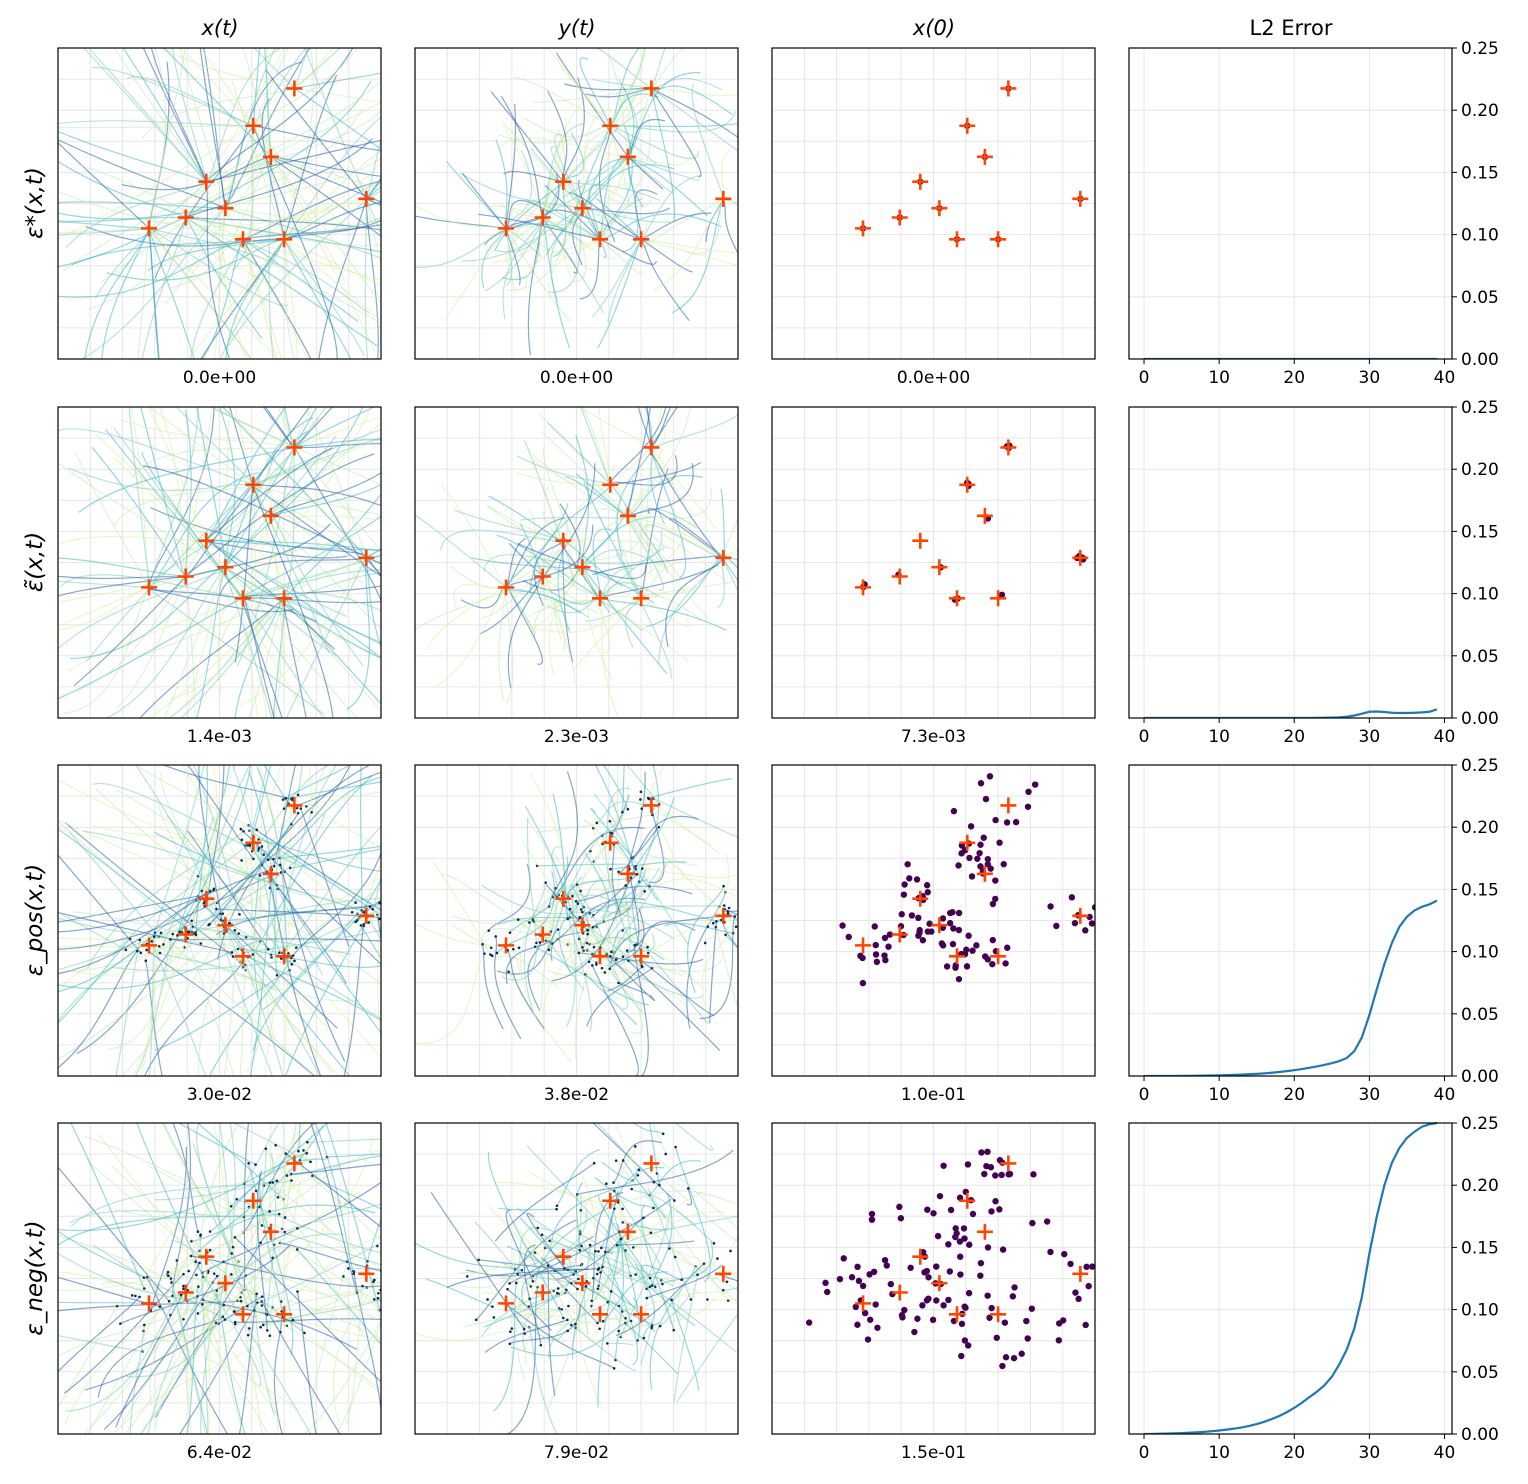 This screenshot has width=1528, height=1484. Describe the element at coordinates (1370, 737) in the screenshot. I see `l2-xtick-label: 30` at that location.